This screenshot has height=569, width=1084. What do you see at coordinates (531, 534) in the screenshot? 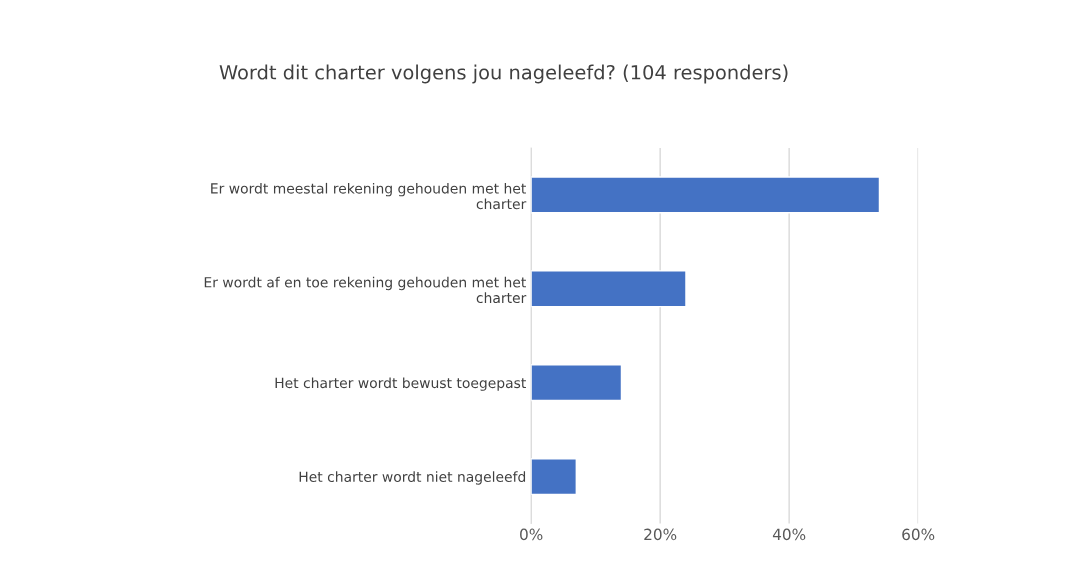
I see `x-tick-label: 0%` at bounding box center [531, 534].